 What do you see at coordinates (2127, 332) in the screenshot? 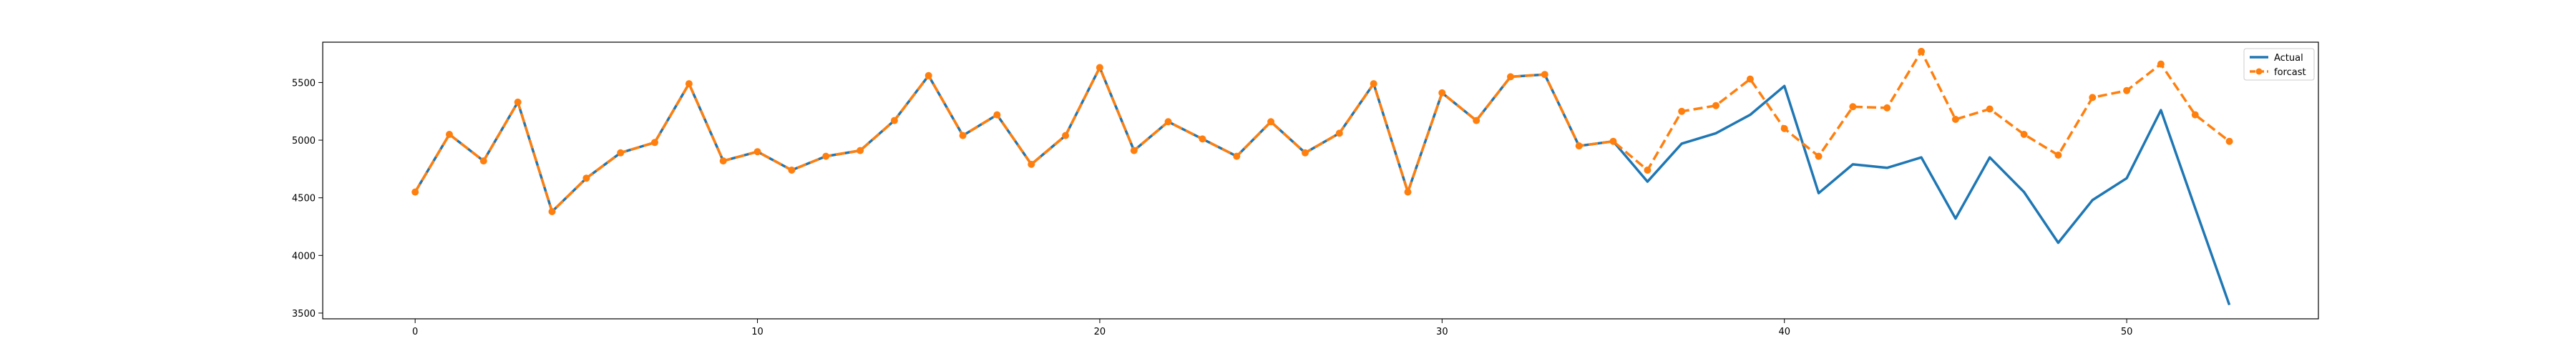
I see `x-tick-label: 50` at bounding box center [2127, 332].